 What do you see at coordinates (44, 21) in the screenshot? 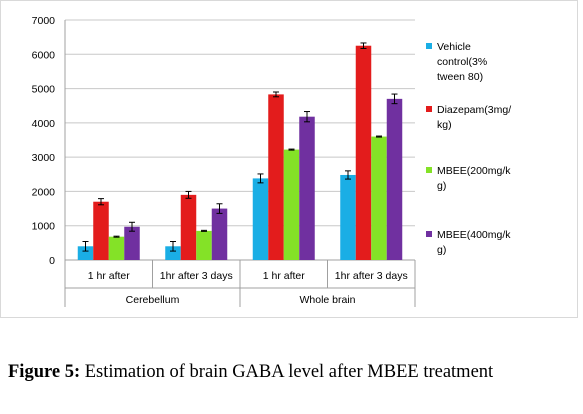
I see `y-tick-label: 7000` at bounding box center [44, 21].